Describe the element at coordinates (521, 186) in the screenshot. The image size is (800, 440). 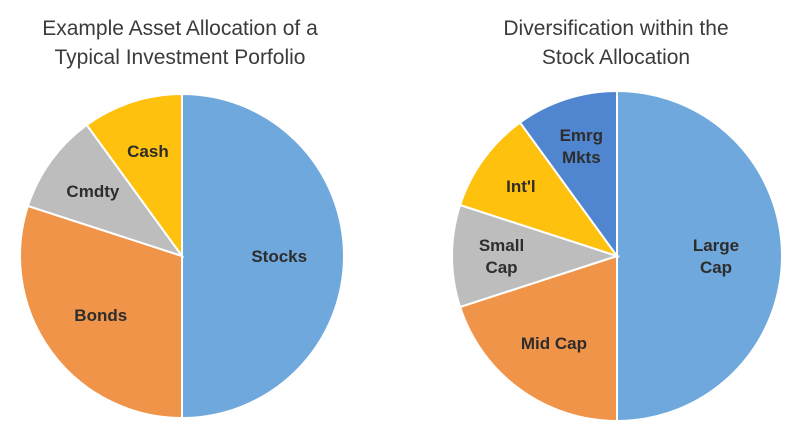
I see `pie-2-label-int-l: Int'l` at that location.